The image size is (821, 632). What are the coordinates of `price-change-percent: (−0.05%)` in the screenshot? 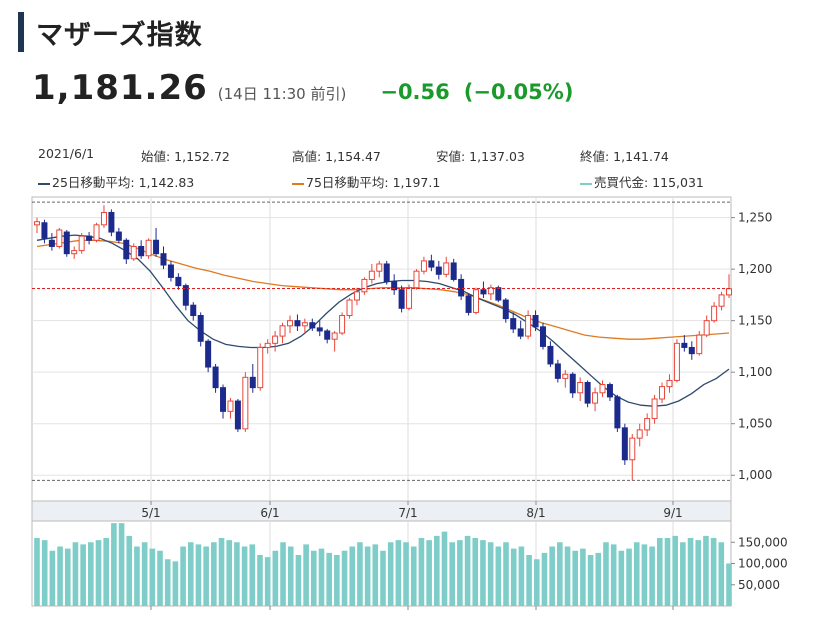 It's located at (518, 92).